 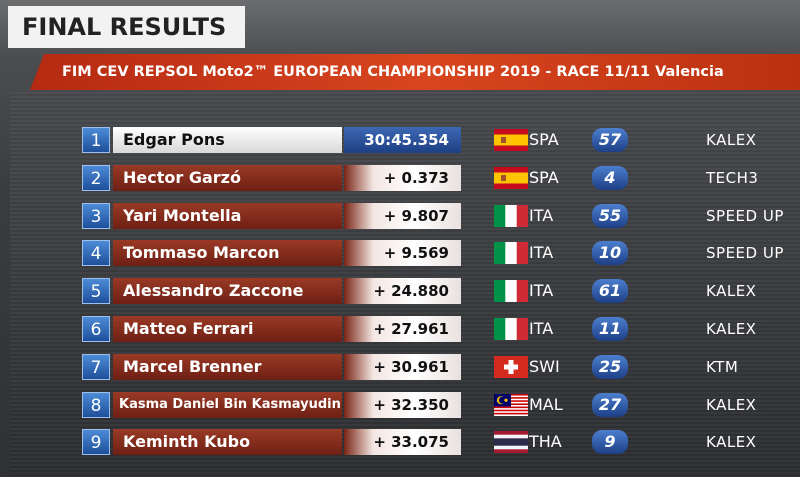 I want to click on bike-number: 11, so click(x=610, y=329).